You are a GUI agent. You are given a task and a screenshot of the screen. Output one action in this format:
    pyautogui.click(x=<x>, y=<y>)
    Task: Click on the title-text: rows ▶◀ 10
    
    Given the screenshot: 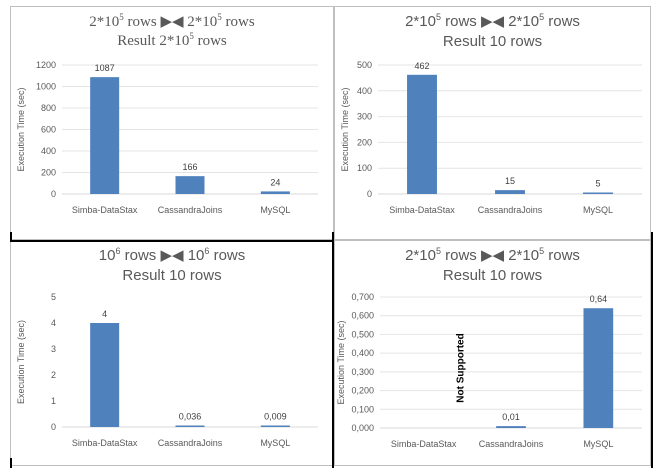 What is the action you would take?
    pyautogui.click(x=162, y=255)
    